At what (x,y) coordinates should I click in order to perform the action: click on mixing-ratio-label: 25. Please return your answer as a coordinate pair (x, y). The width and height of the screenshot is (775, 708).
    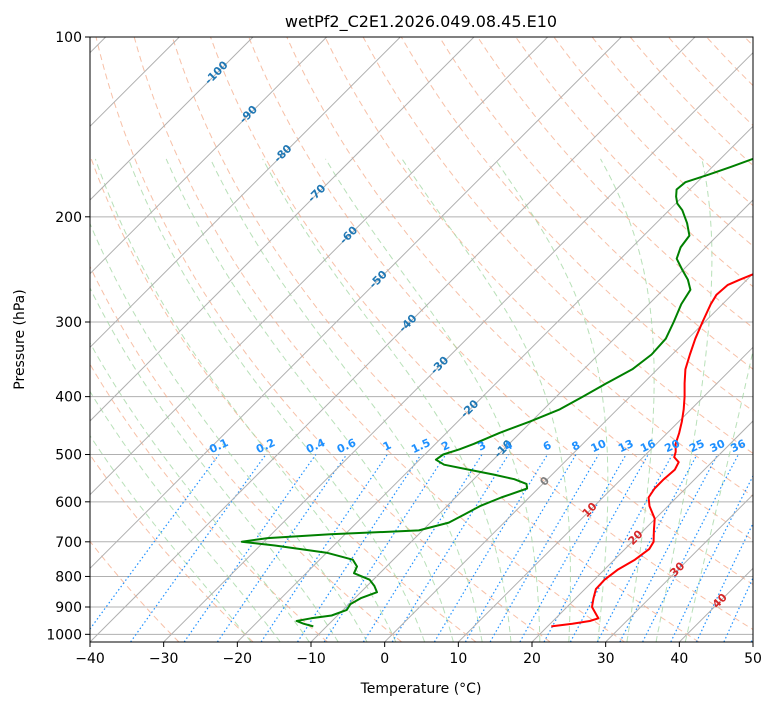
    Looking at the image, I should click on (696, 446).